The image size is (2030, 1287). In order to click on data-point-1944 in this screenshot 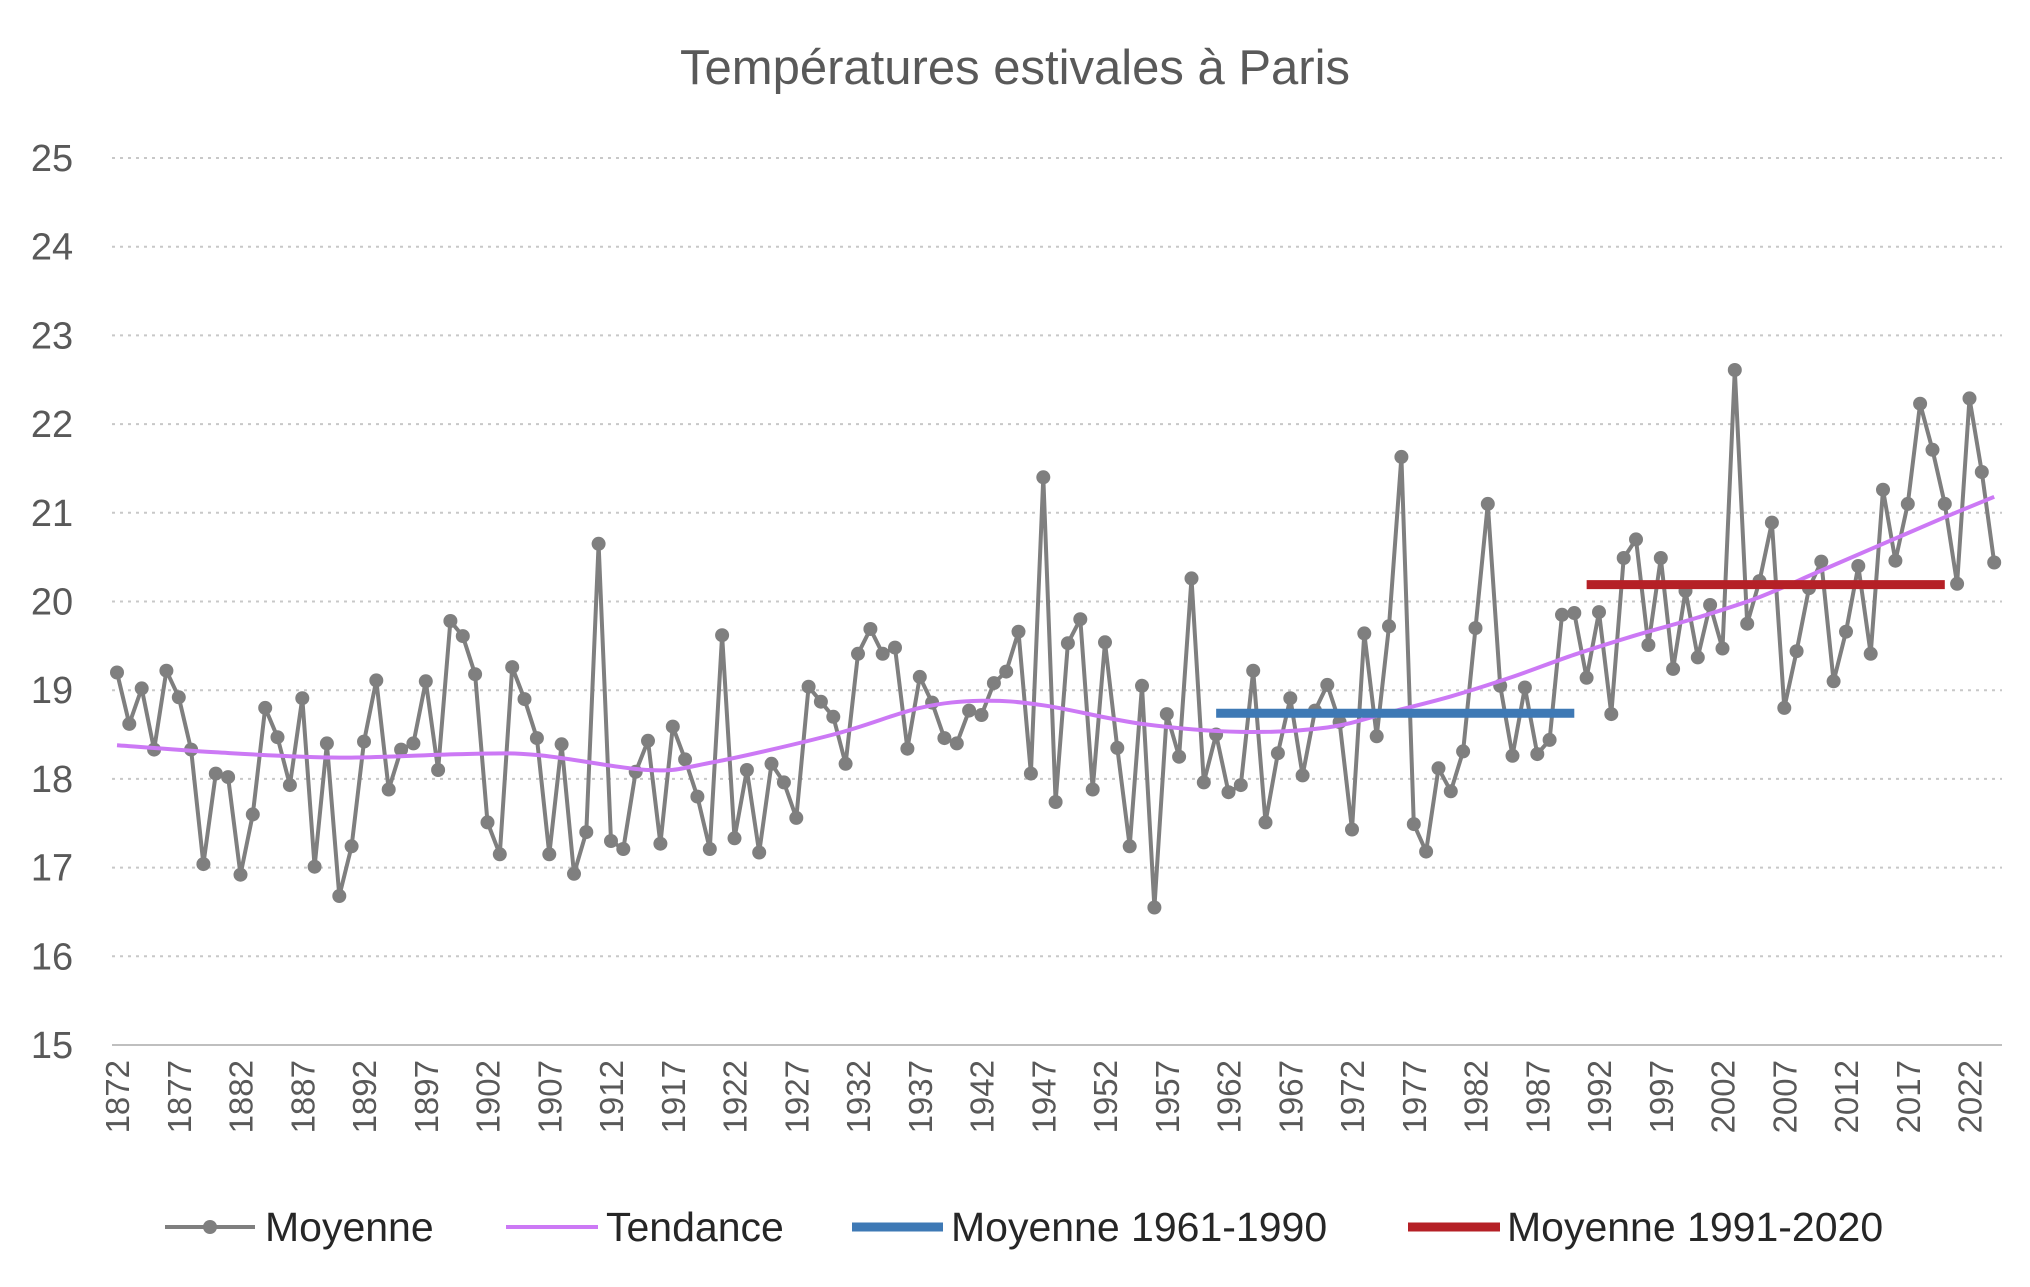, I will do `click(1006, 671)`.